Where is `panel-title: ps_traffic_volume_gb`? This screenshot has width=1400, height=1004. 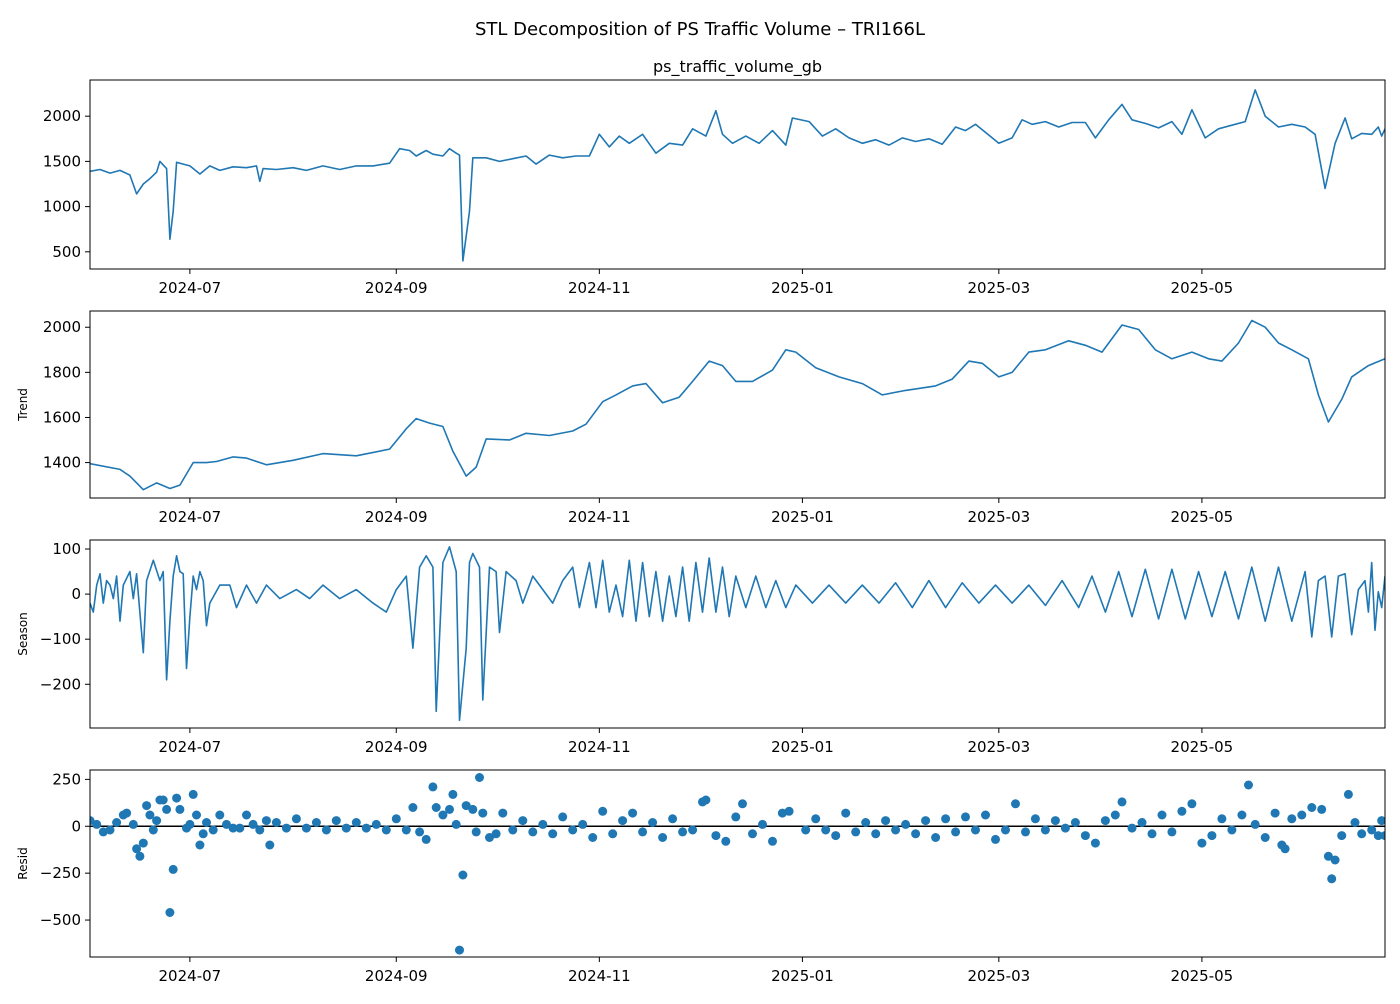 panel-title: ps_traffic_volume_gb is located at coordinates (737, 67).